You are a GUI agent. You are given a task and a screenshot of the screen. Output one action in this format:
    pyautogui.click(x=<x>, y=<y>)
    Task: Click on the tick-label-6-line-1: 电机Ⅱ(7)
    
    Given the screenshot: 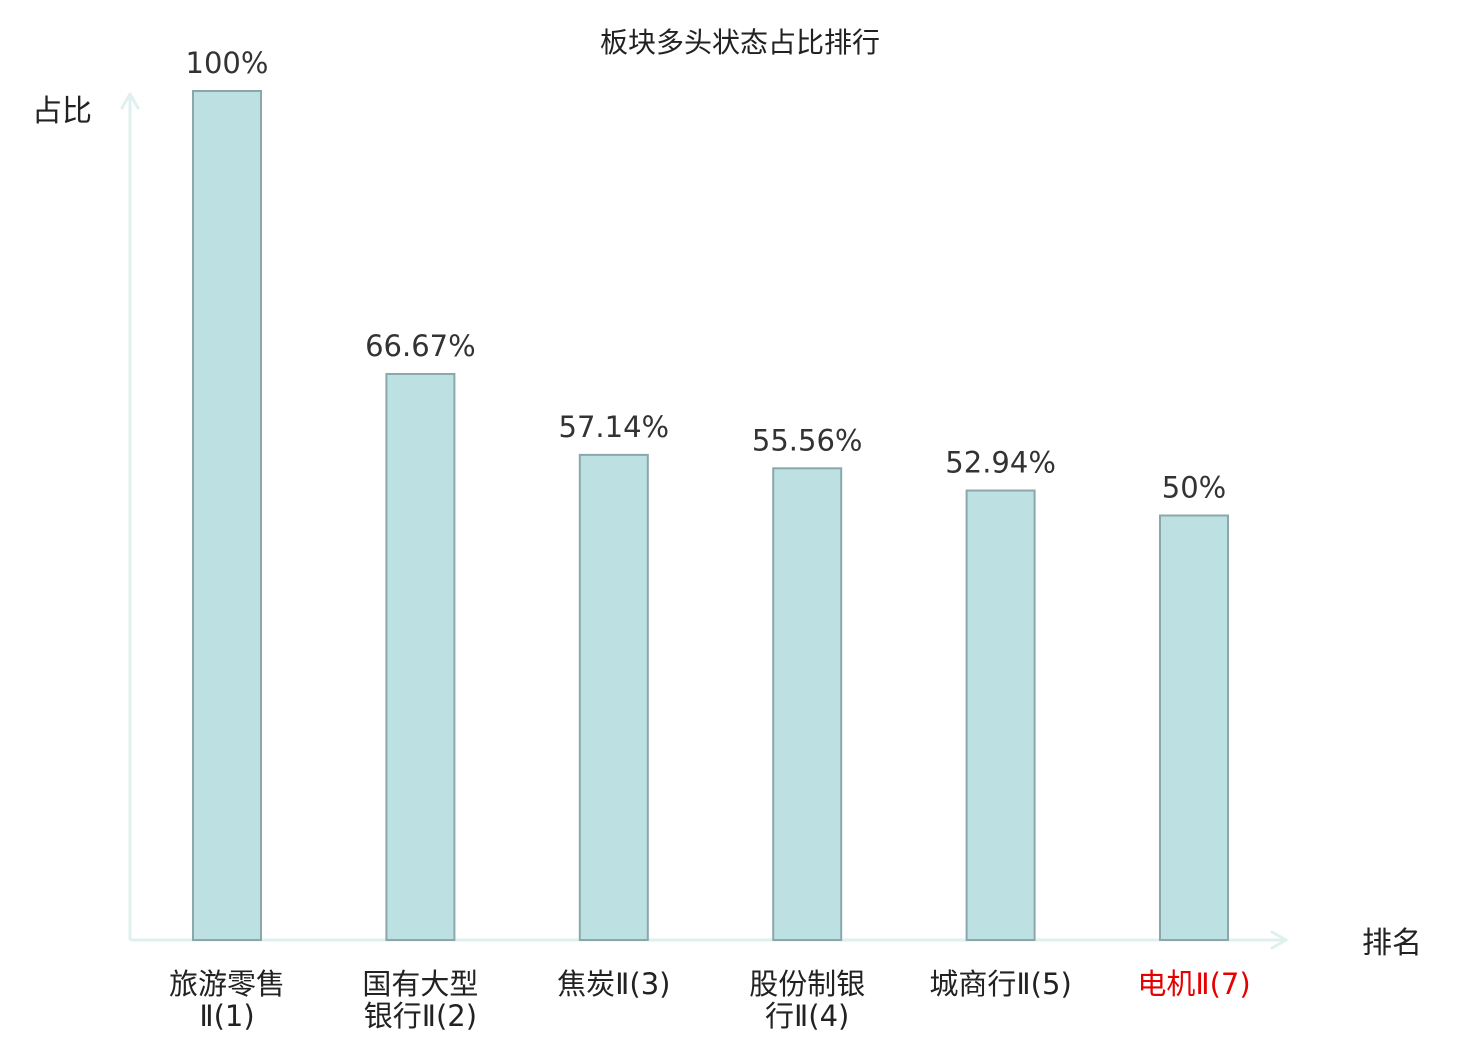 What is the action you would take?
    pyautogui.click(x=1193, y=984)
    